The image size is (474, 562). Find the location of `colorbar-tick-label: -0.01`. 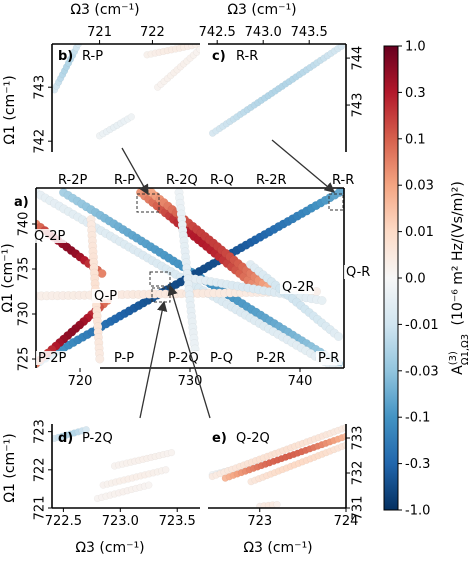

colorbar-tick-label: -0.01 is located at coordinates (422, 325).